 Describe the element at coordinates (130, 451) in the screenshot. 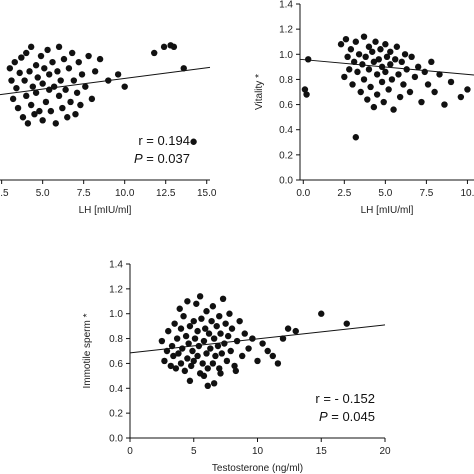

I see `x-tick-label: 0` at that location.